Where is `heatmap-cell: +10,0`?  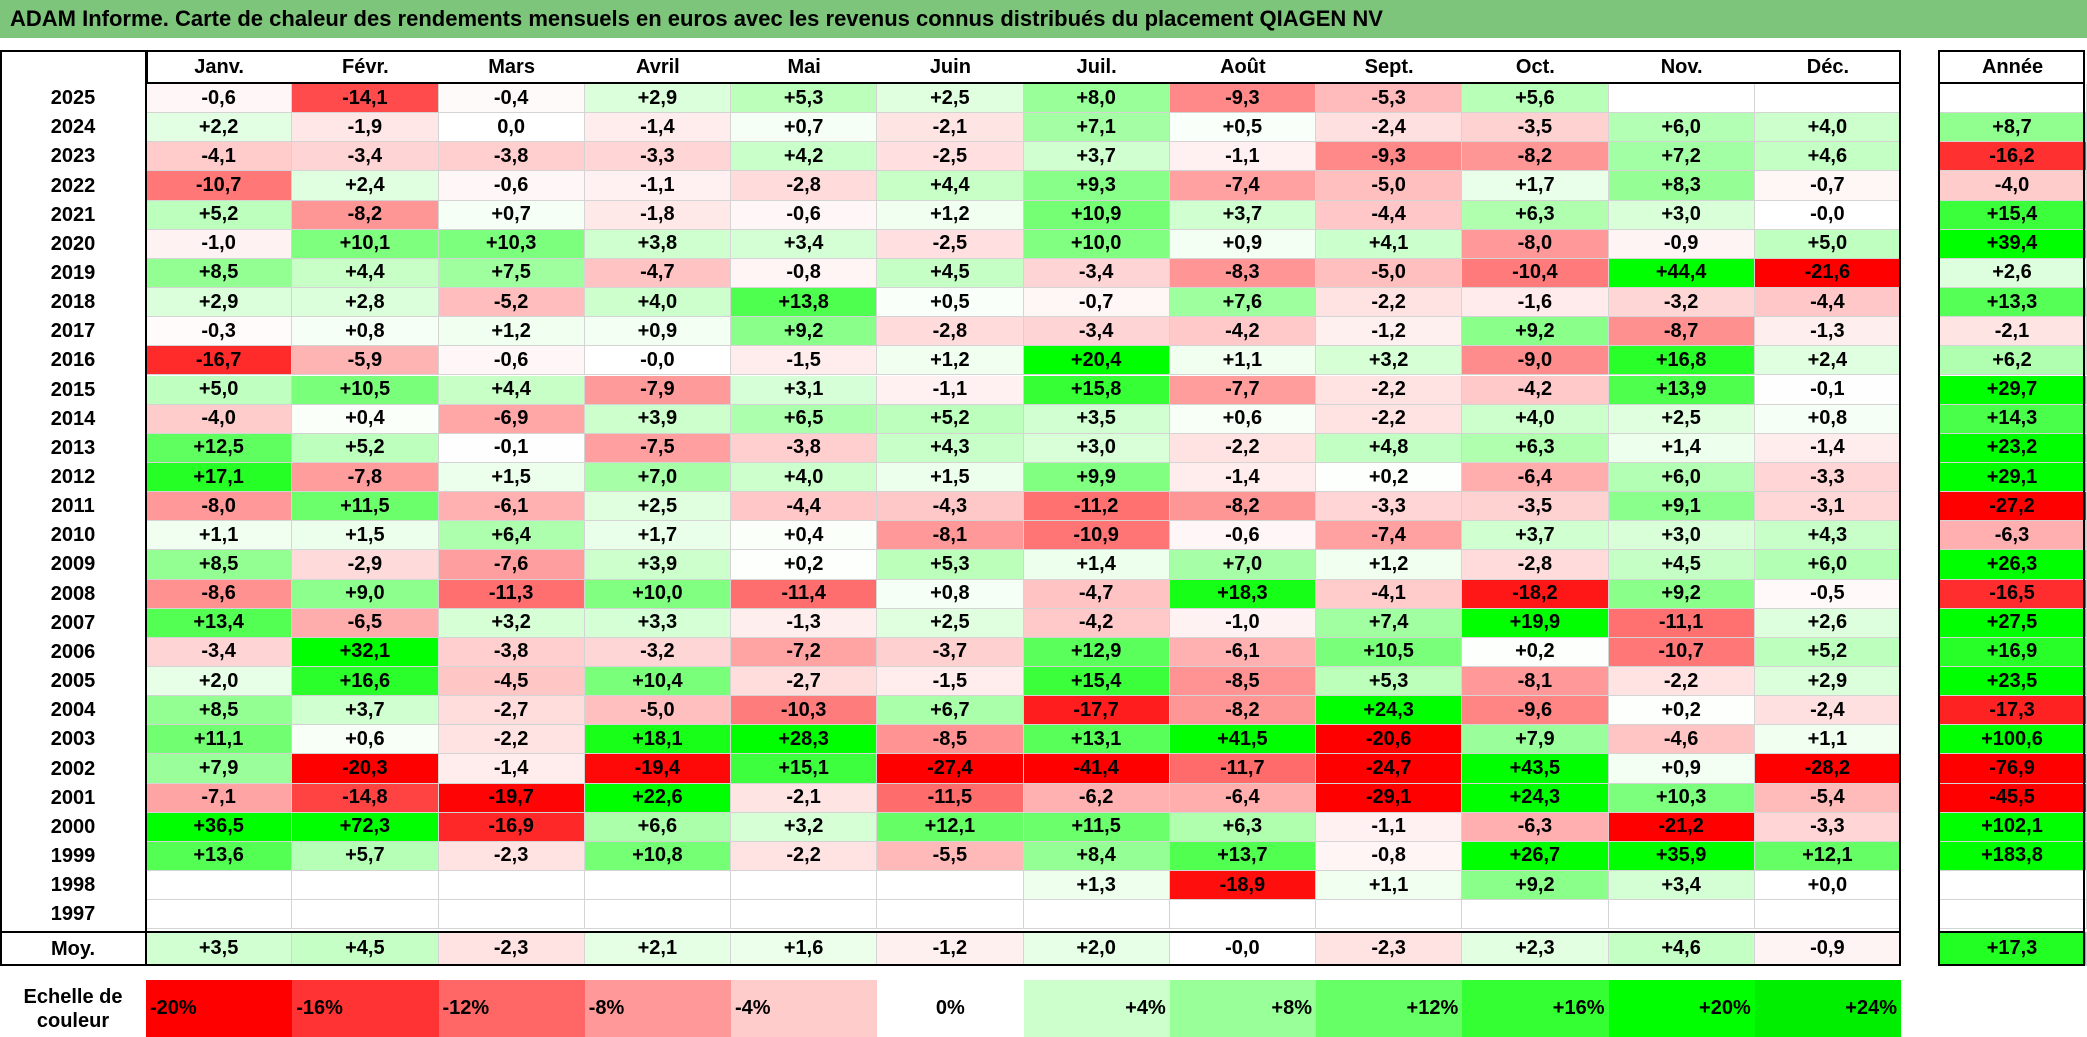 heatmap-cell: +10,0 is located at coordinates (1096, 244).